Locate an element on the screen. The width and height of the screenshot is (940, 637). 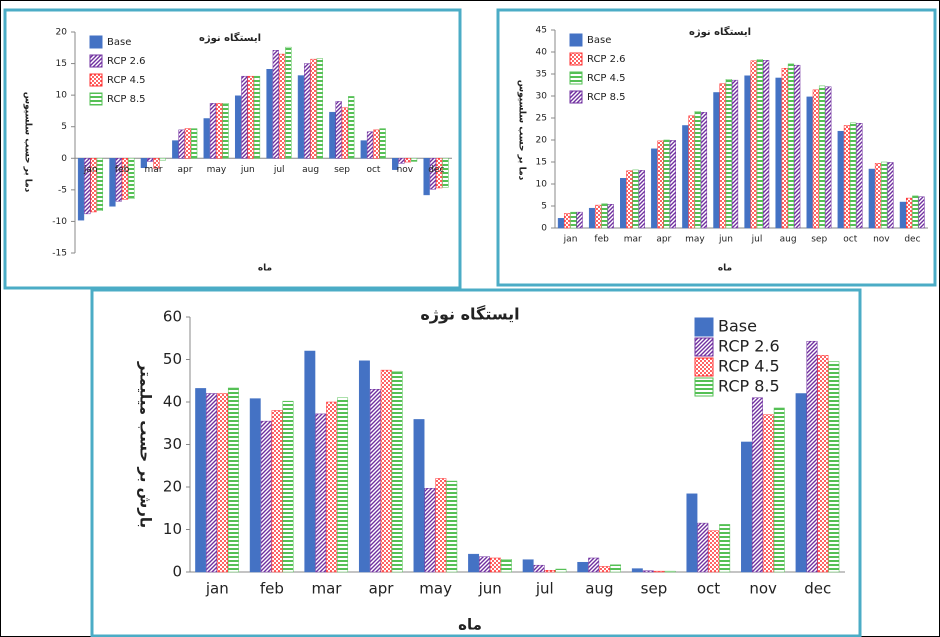
x-tick-label: may is located at coordinates (217, 170).